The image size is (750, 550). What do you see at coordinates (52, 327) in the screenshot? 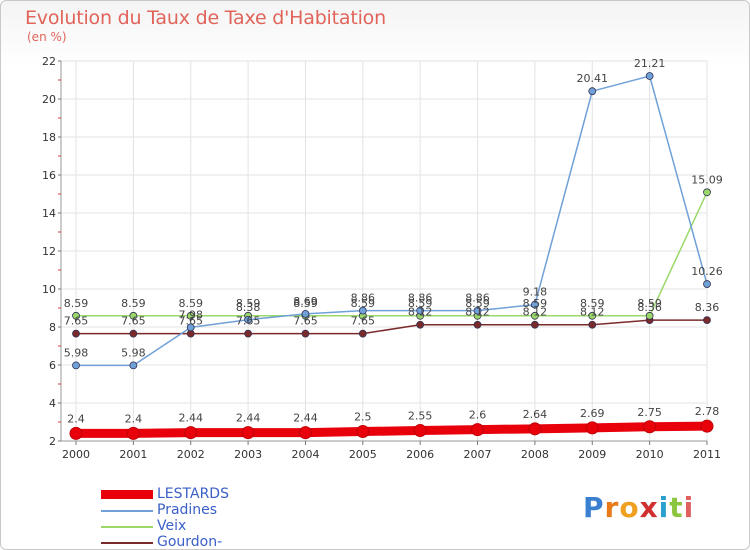
I see `y-tick-label: 8` at bounding box center [52, 327].